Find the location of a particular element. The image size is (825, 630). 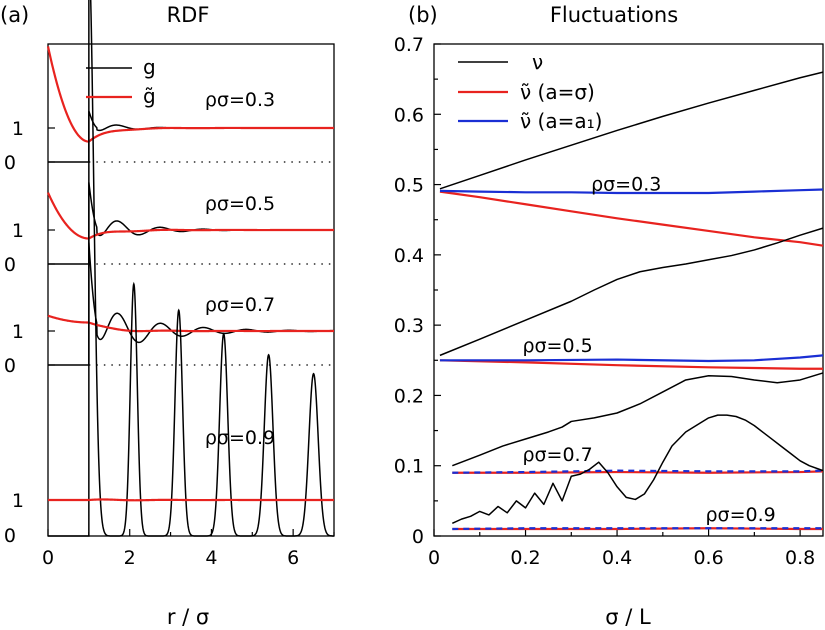

panel-b-y-tick-label: 0.1 is located at coordinates (409, 467).